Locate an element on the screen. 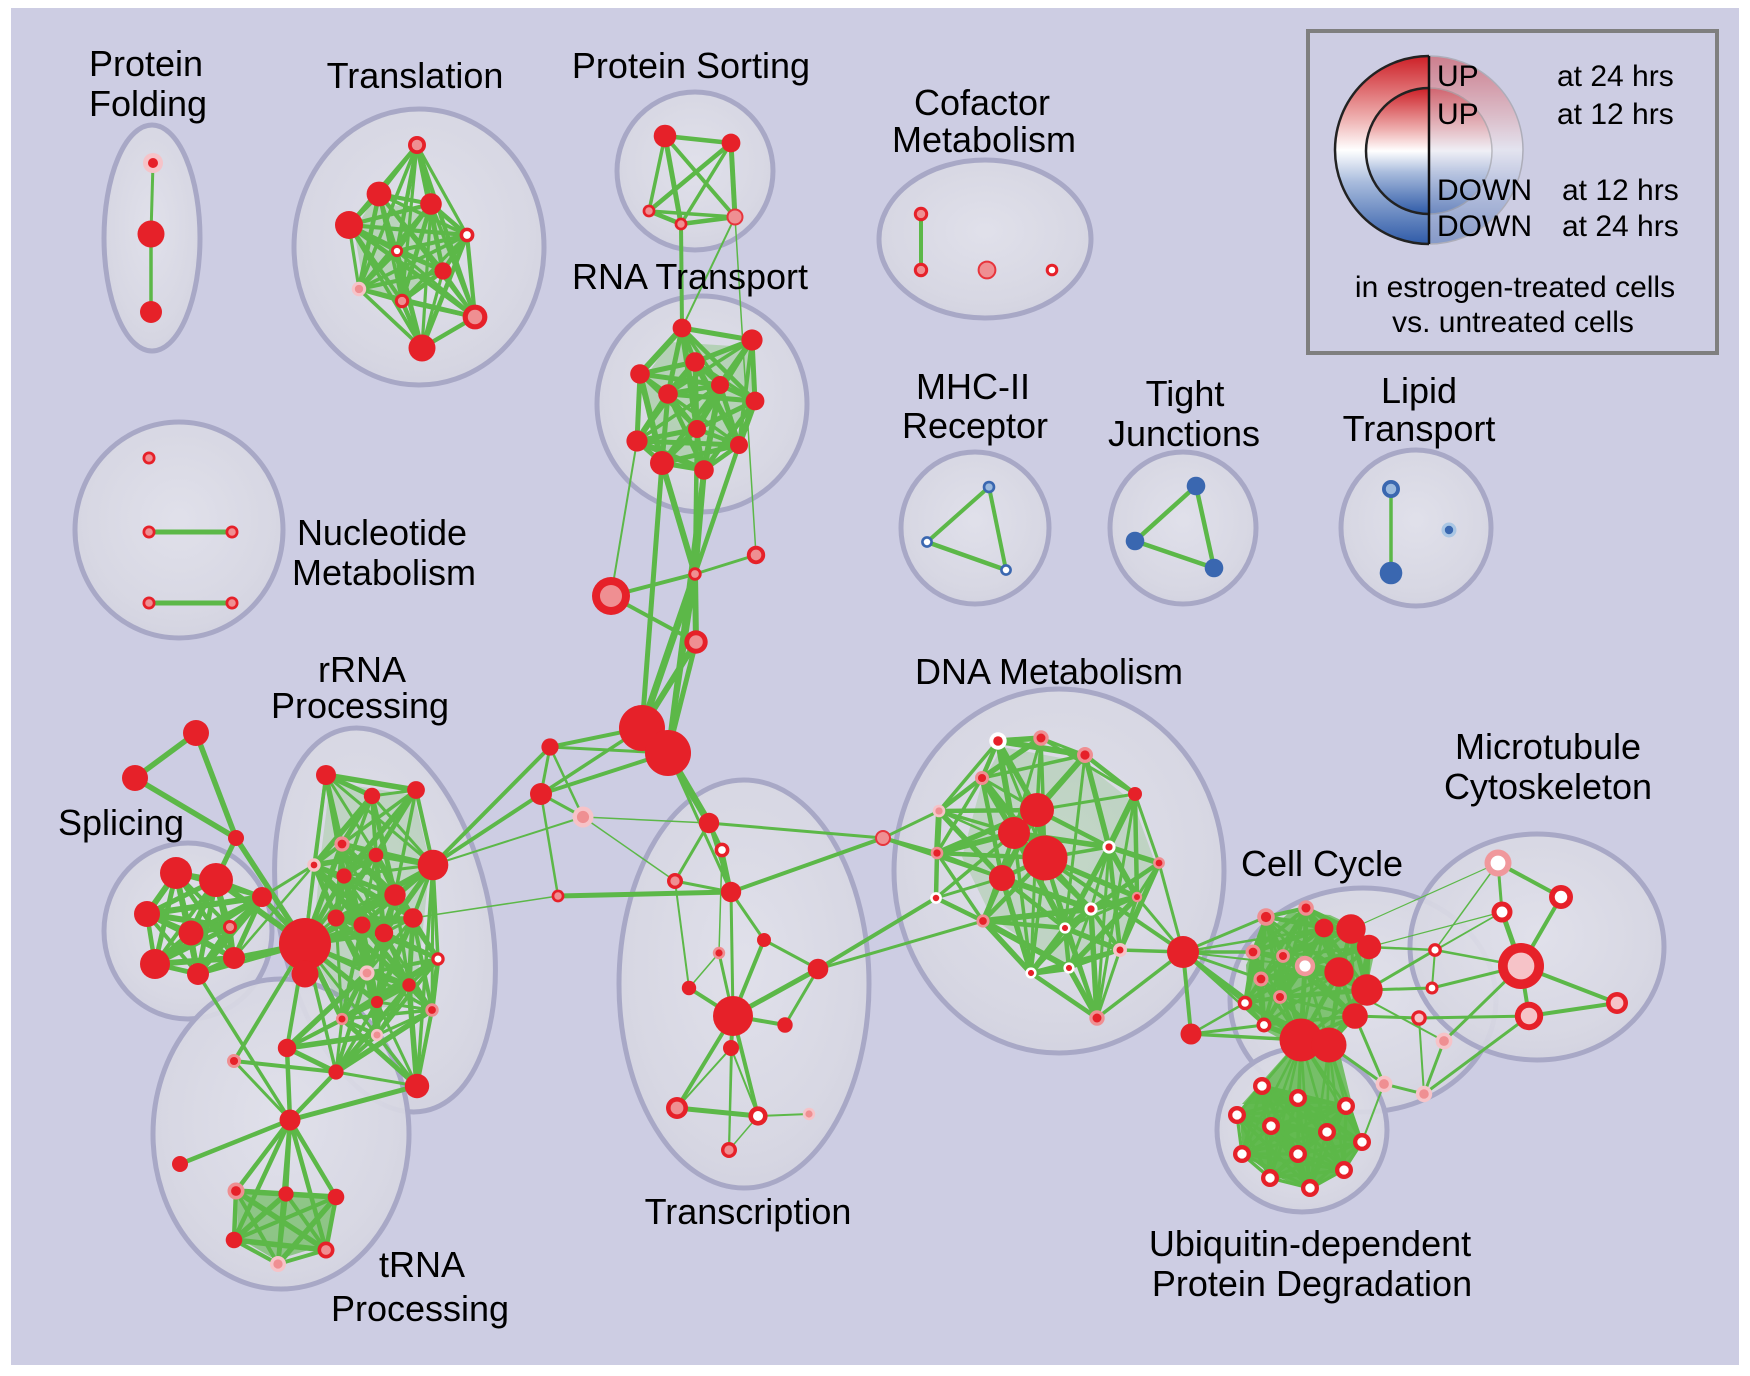  svg-text: Nucleotide is located at coordinates (382, 532).